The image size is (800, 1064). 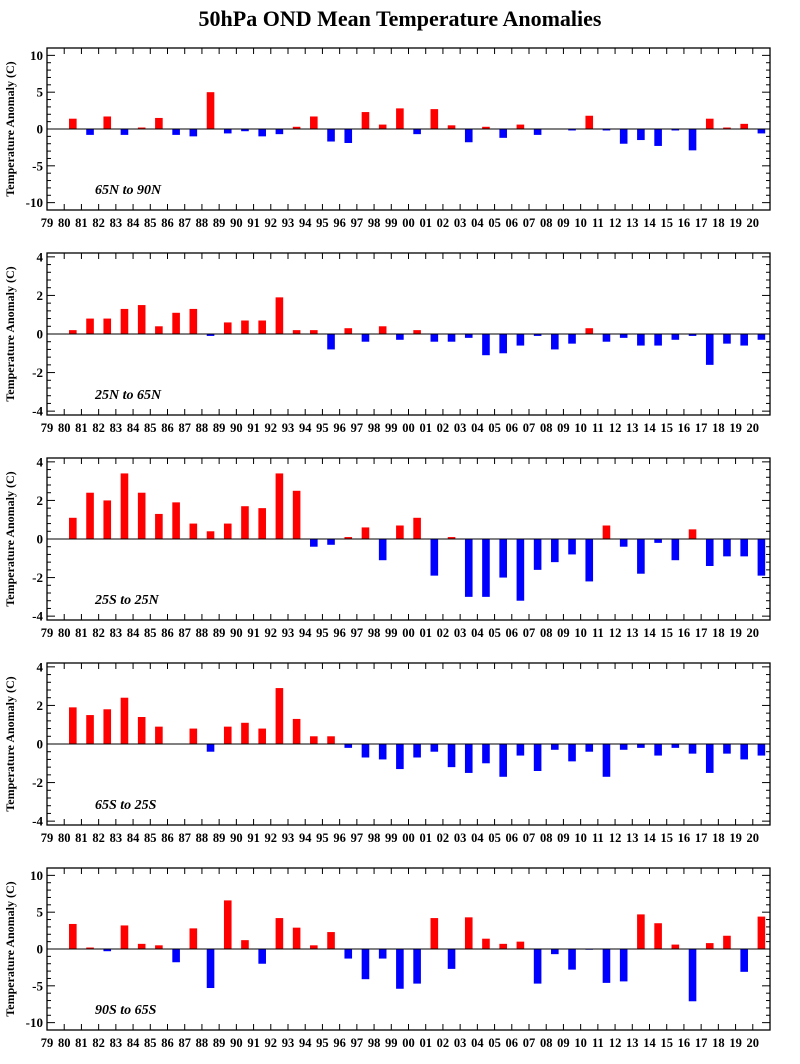 What do you see at coordinates (40, 92) in the screenshot?
I see `y-tick-label: 5` at bounding box center [40, 92].